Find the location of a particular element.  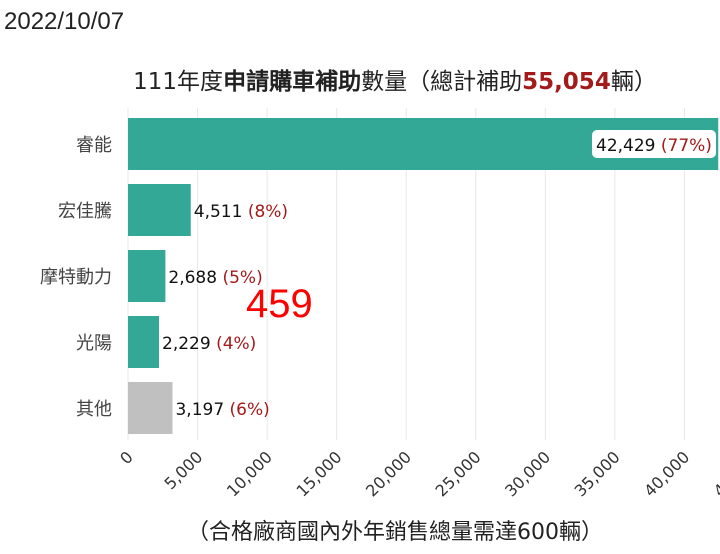

category-label: 睿能 is located at coordinates (94, 145).